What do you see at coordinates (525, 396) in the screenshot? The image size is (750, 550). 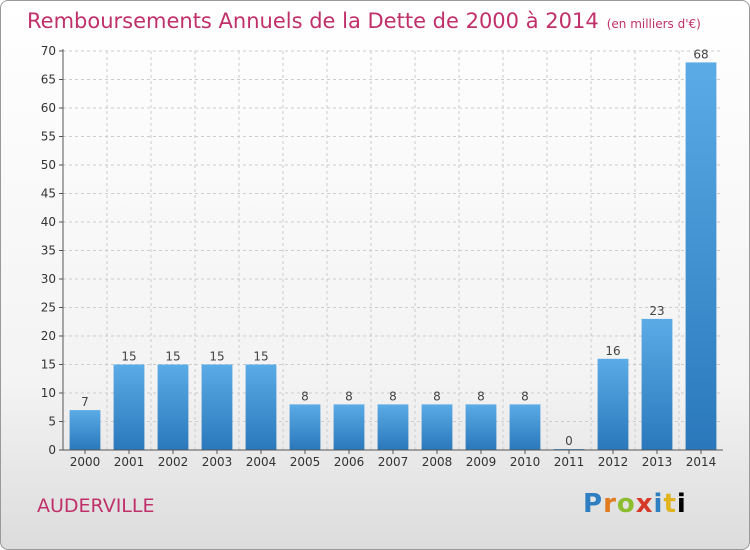 I see `value-label-2010: 8` at bounding box center [525, 396].